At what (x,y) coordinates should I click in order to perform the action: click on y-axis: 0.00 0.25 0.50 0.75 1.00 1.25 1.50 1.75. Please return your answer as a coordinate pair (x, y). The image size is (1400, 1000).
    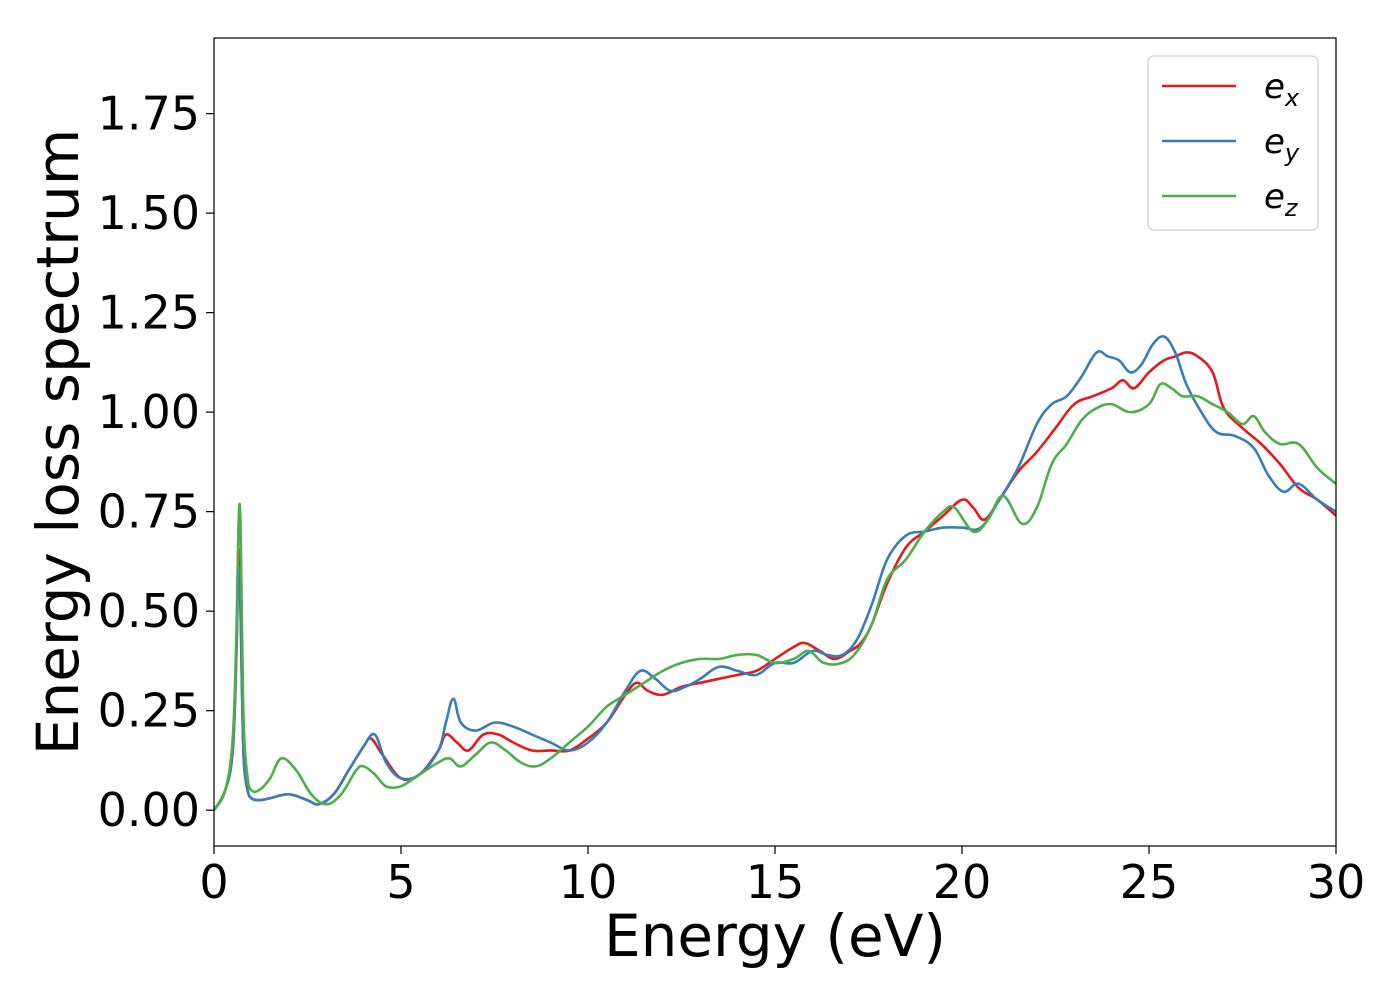
    Looking at the image, I should click on (156, 462).